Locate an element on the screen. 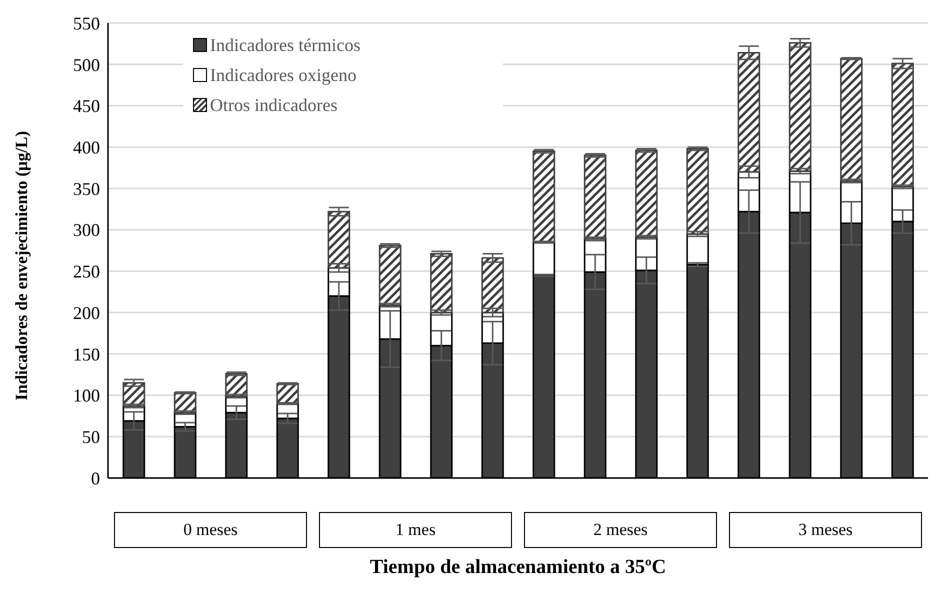 The height and width of the screenshot is (610, 950). y-tick-label: 50 is located at coordinates (91, 437).